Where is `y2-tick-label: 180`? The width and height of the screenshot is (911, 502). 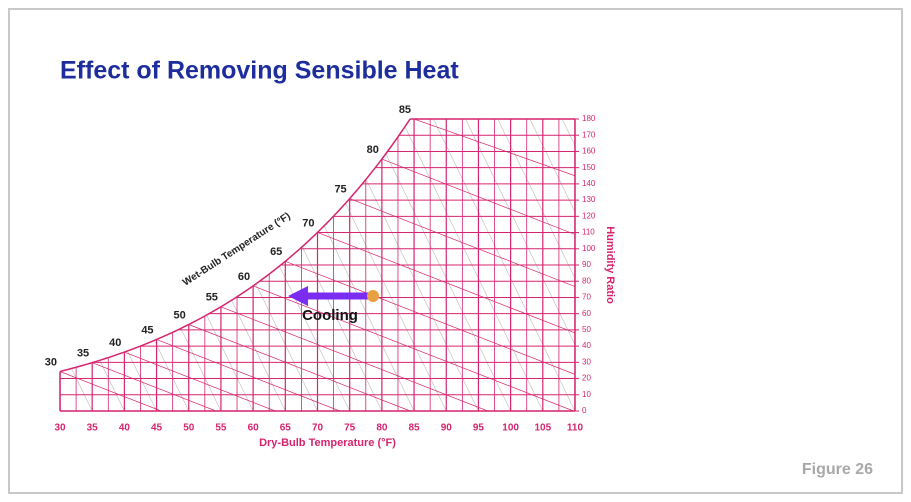 y2-tick-label: 180 is located at coordinates (589, 118).